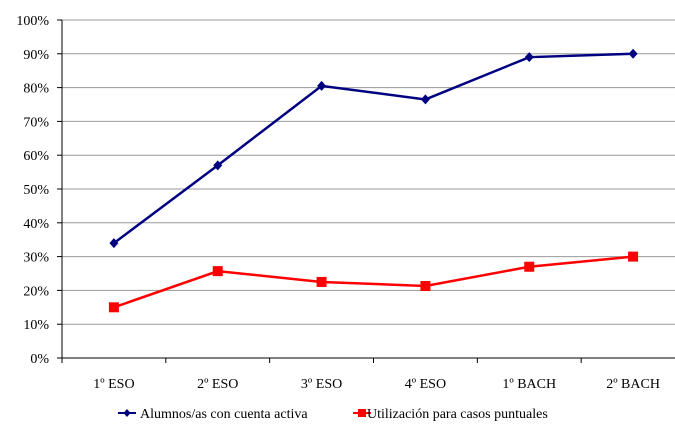 This screenshot has height=426, width=675. I want to click on y-tick-label: 60%, so click(36, 156).